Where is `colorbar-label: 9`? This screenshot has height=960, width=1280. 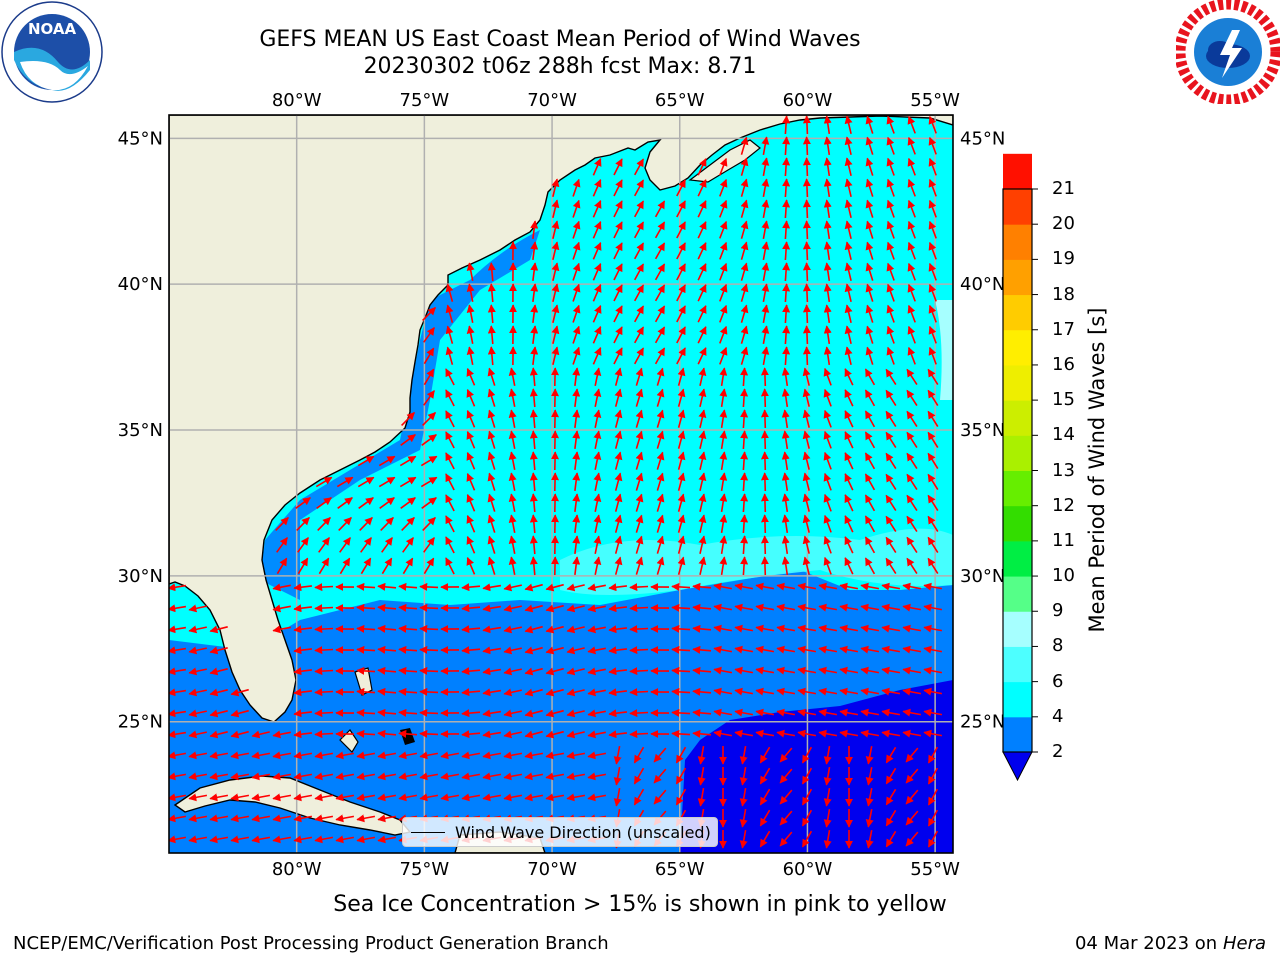
colorbar-label: 9 is located at coordinates (1058, 611).